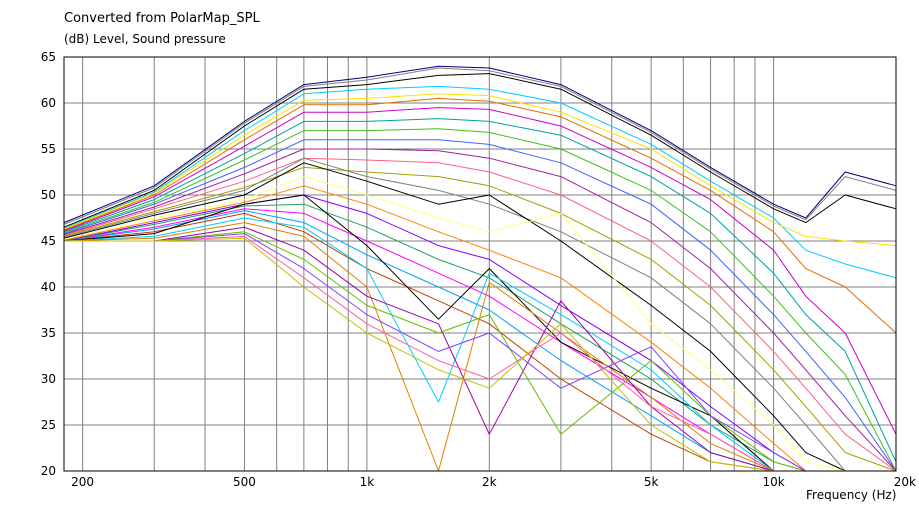  What do you see at coordinates (48, 195) in the screenshot?
I see `y-tick-label: 50` at bounding box center [48, 195].